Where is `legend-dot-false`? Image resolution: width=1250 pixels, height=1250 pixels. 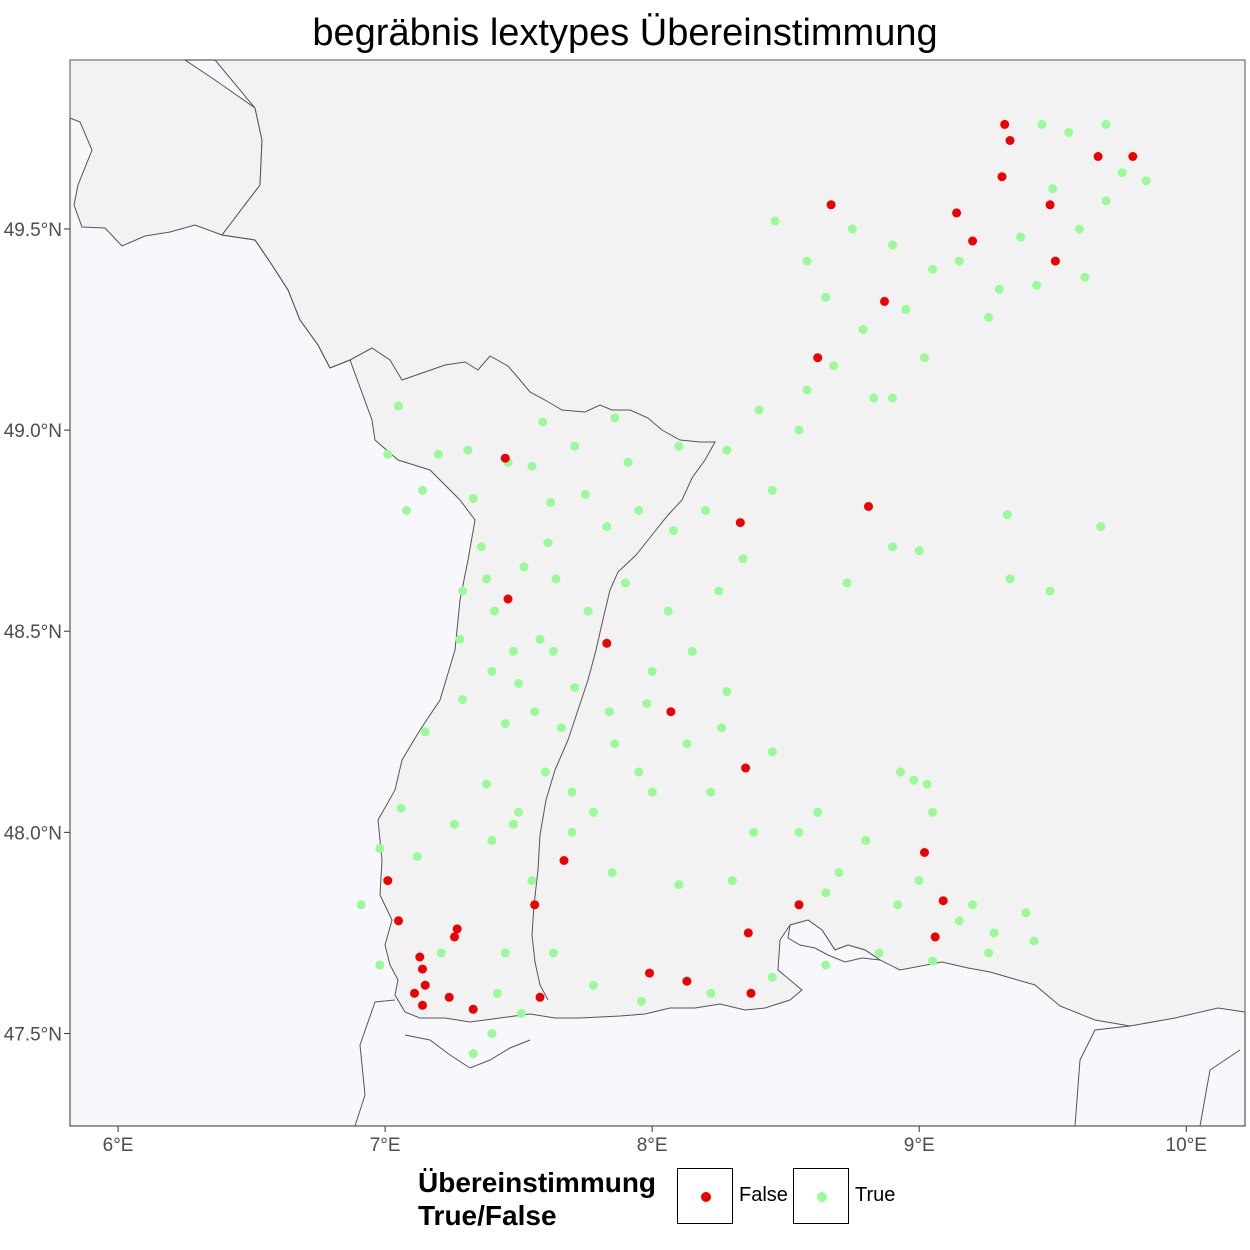
legend-dot-false is located at coordinates (706, 1197).